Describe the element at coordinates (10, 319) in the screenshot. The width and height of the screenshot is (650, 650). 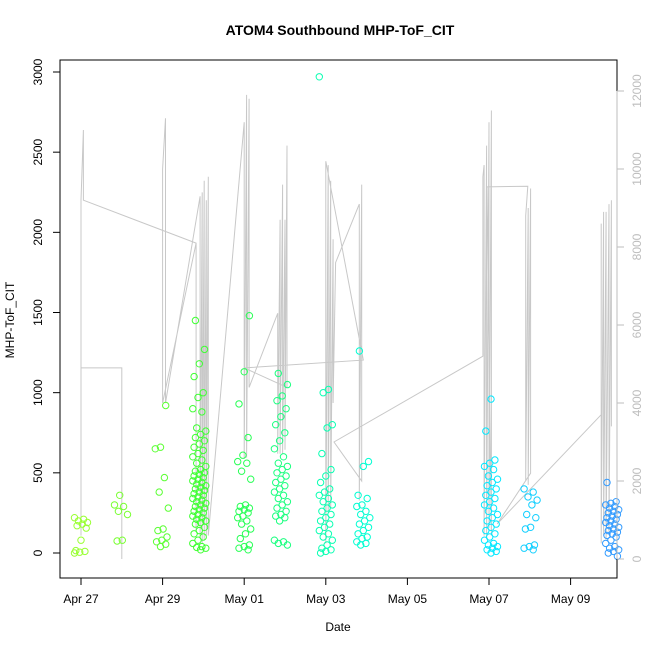
I see `y-axis-label: MHP-ToF_CIT` at that location.